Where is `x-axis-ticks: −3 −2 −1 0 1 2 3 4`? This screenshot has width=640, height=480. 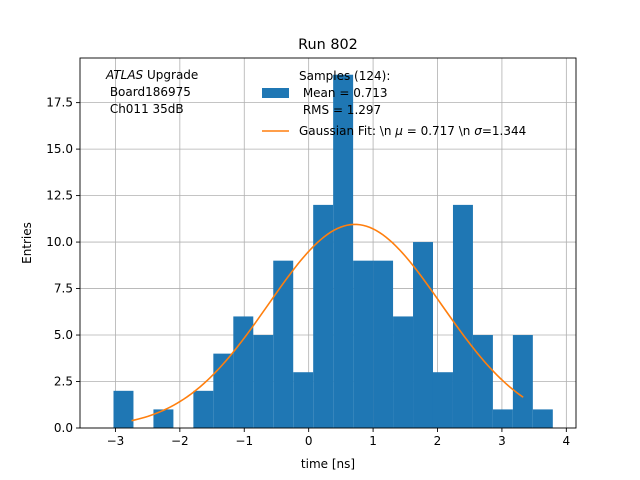
x-axis-ticks: −3 −2 −1 0 1 2 3 4 is located at coordinates (339, 438).